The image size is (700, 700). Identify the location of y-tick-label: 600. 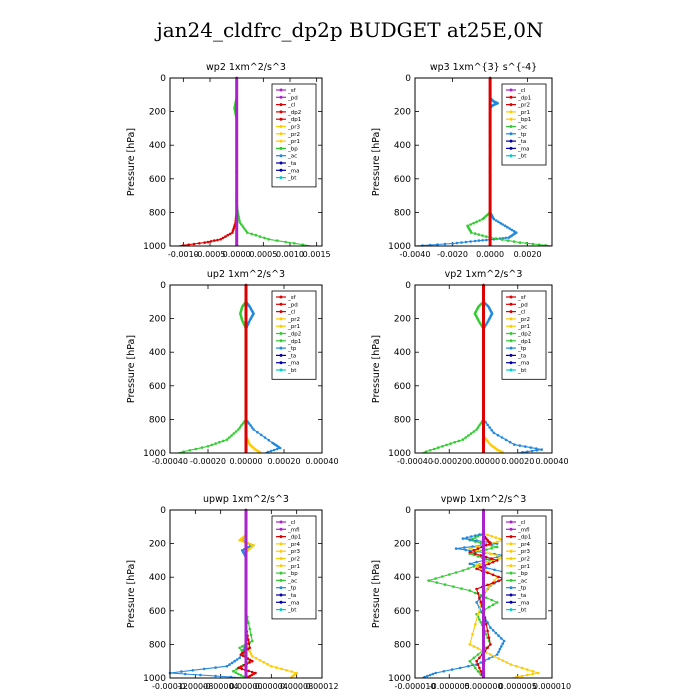
(402, 612).